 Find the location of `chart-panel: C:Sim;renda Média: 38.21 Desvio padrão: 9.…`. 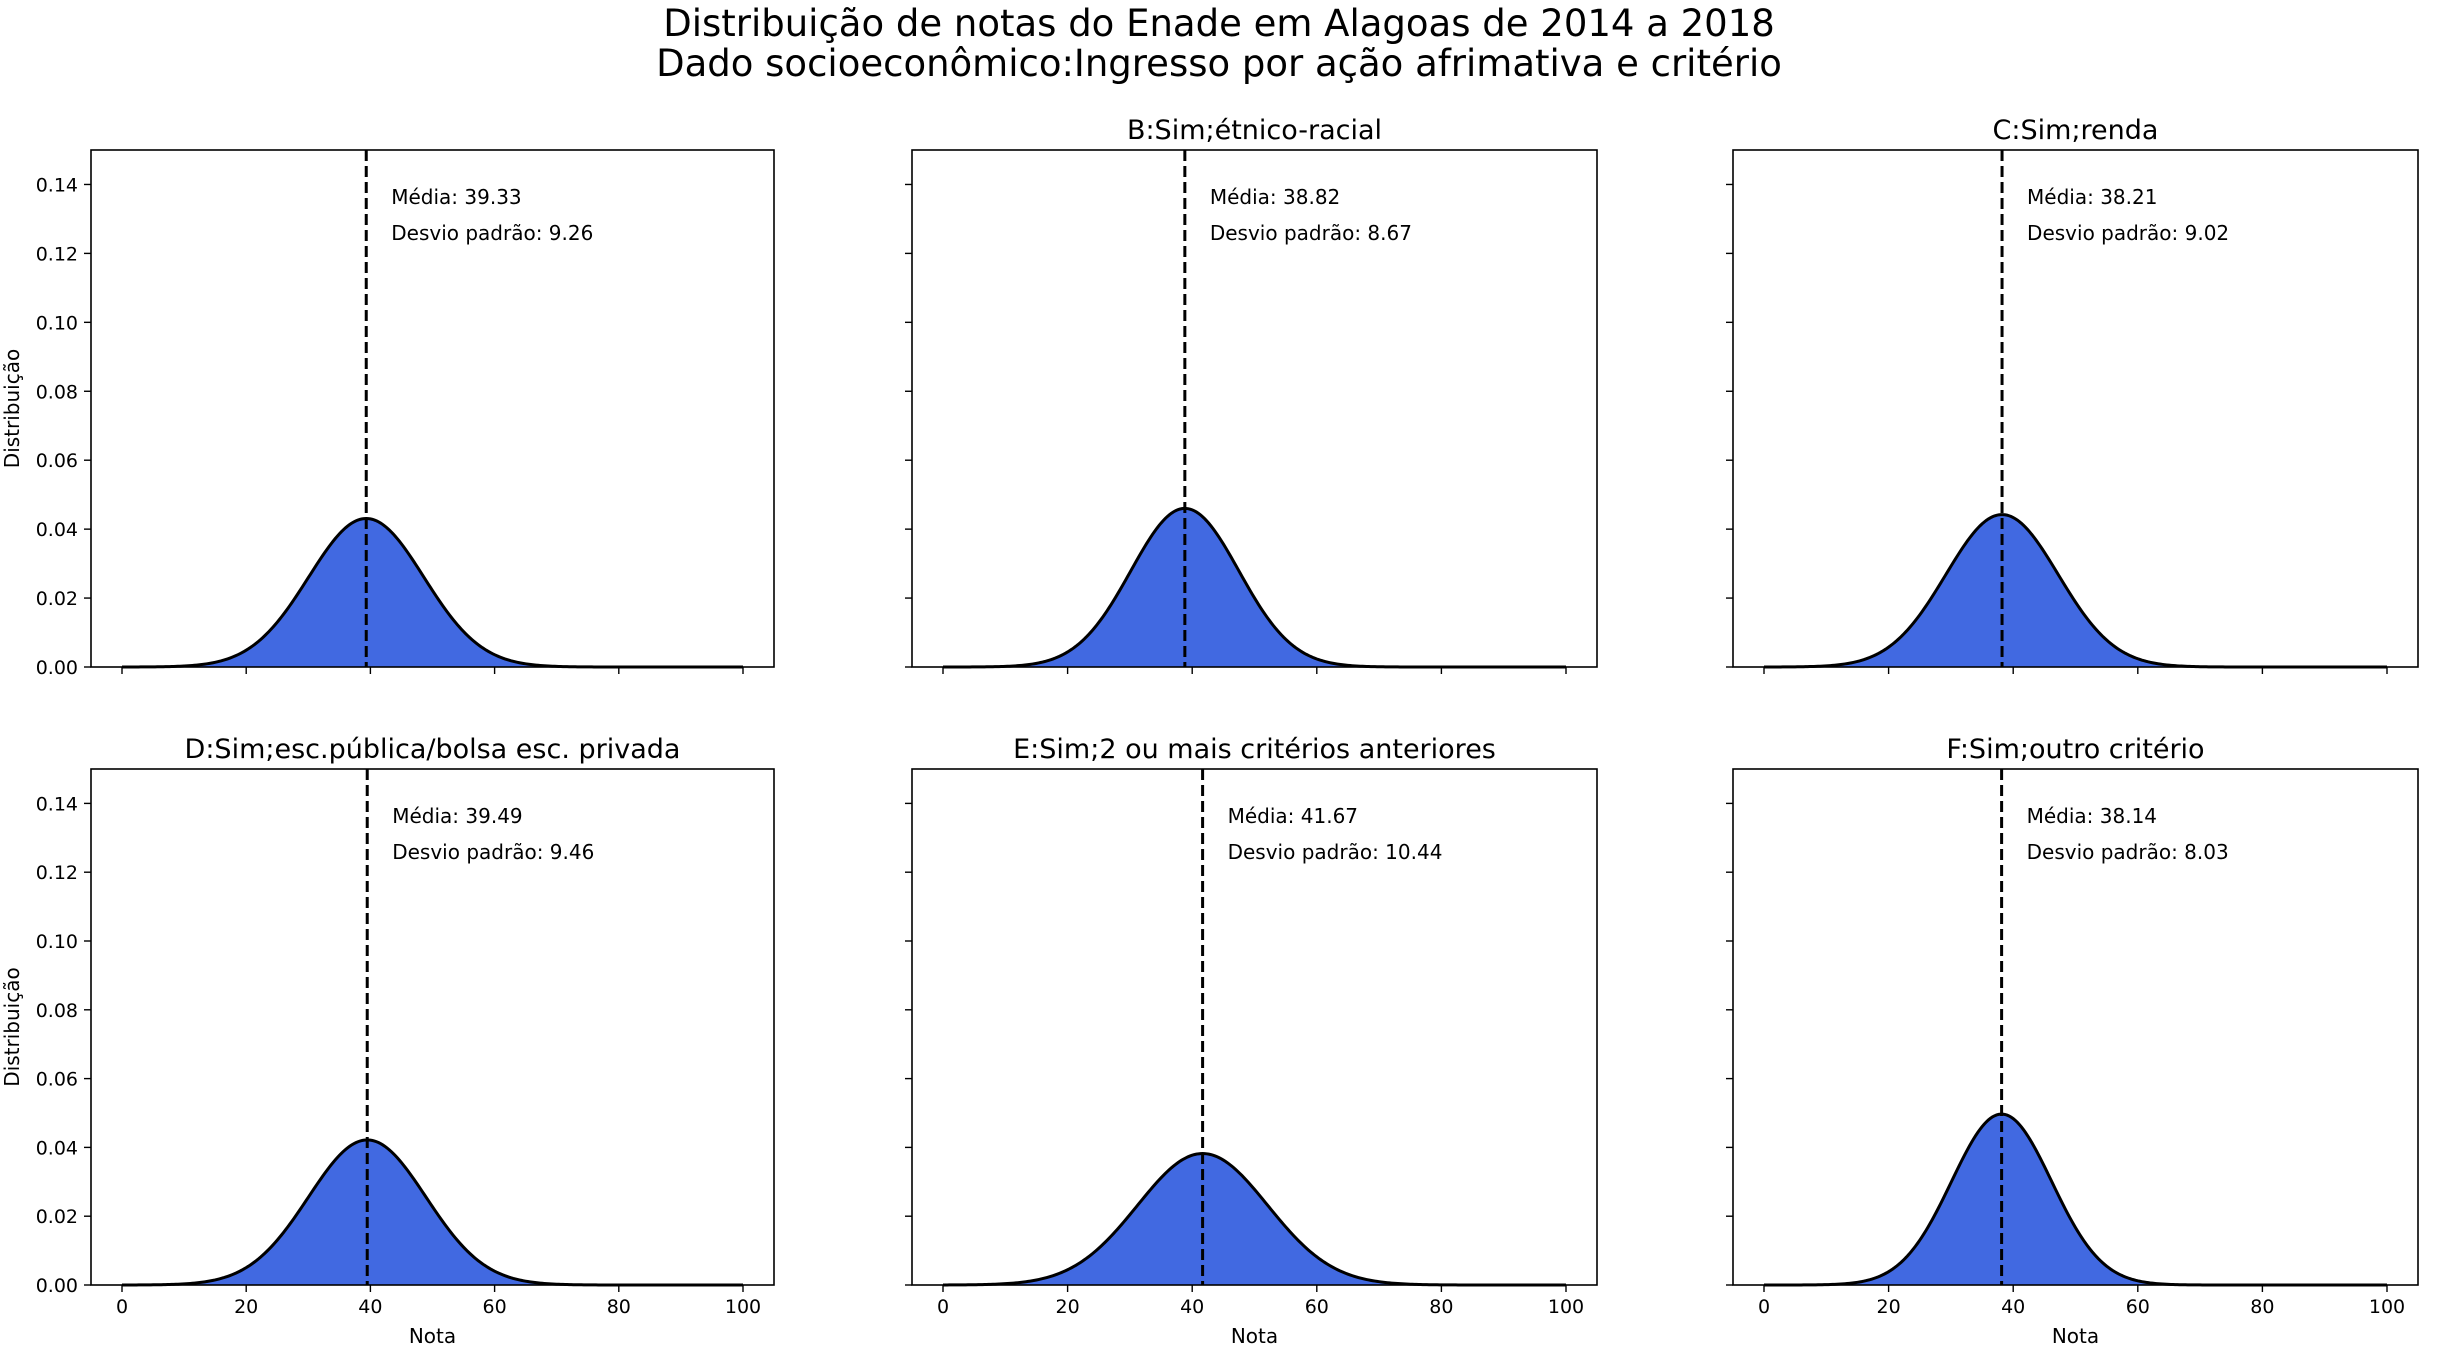

chart-panel: C:Sim;renda Média: 38.21 Desvio padrão: 9.… is located at coordinates (2072, 394).